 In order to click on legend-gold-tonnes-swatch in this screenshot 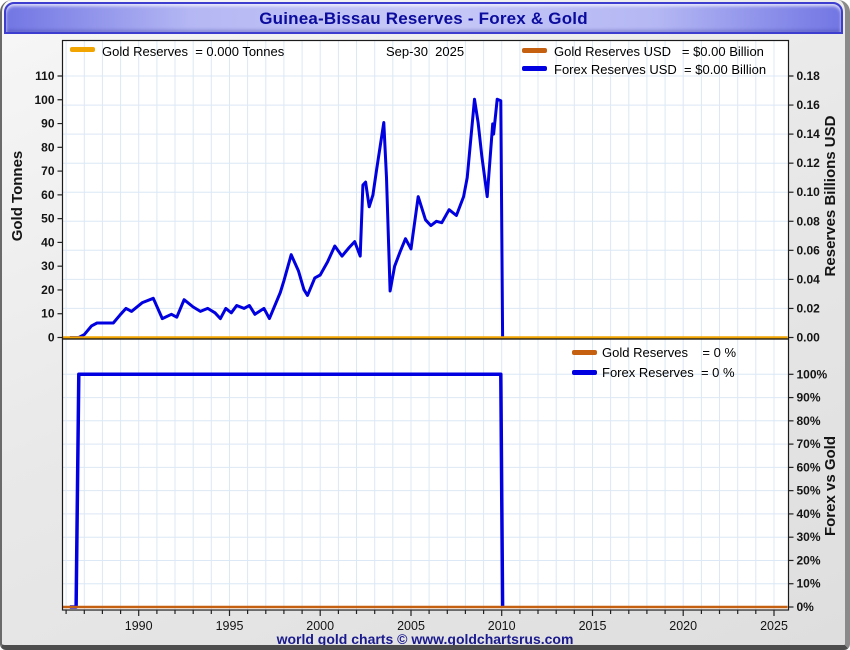, I will do `click(82, 49)`.